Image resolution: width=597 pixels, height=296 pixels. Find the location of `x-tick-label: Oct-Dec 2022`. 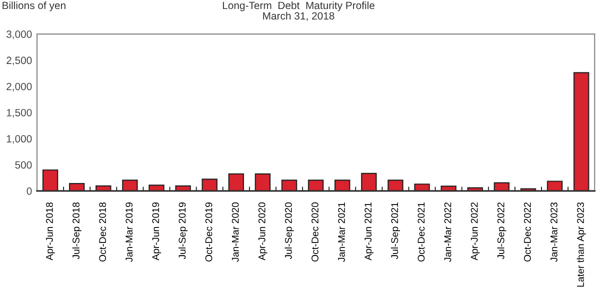

x-tick-label: Oct-Dec 2022 is located at coordinates (527, 232).